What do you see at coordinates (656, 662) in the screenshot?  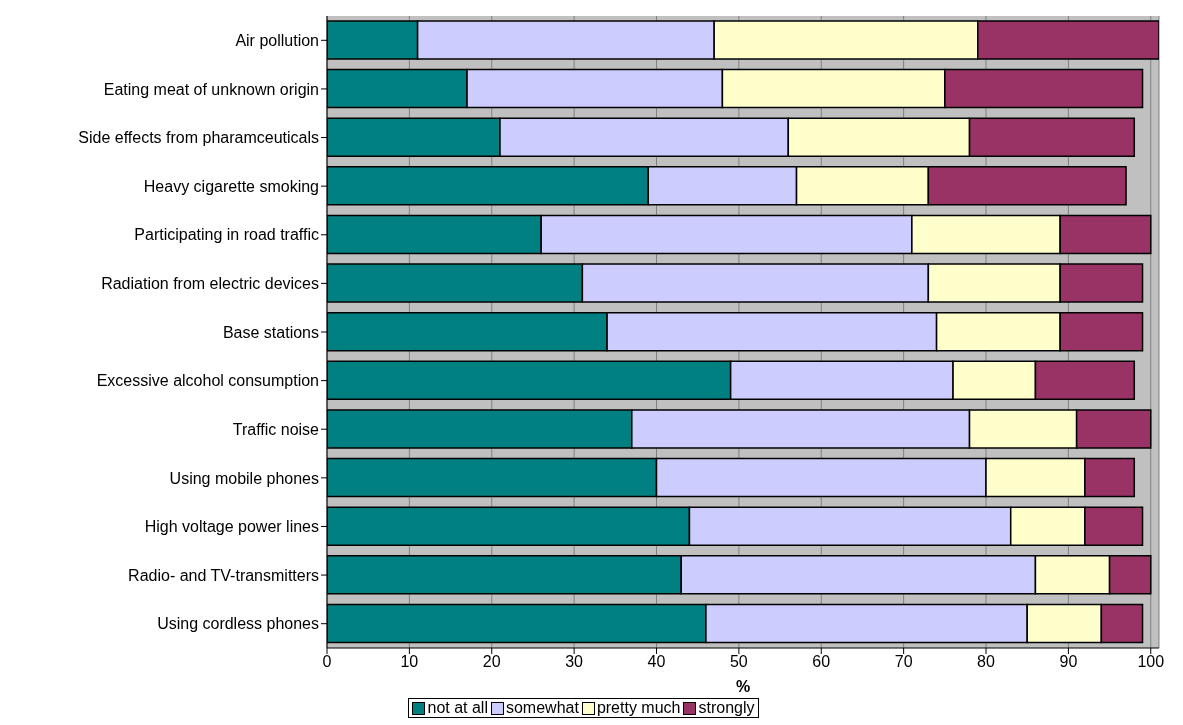 I see `x-tick-label: 40` at bounding box center [656, 662].